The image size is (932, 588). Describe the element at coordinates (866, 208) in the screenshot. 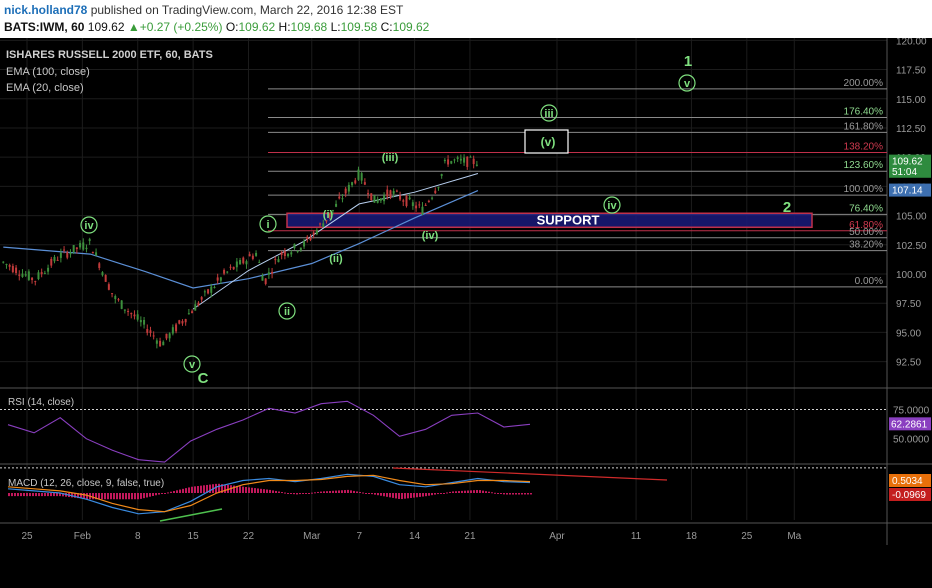

I see `fib-level-label: 76.40%` at that location.